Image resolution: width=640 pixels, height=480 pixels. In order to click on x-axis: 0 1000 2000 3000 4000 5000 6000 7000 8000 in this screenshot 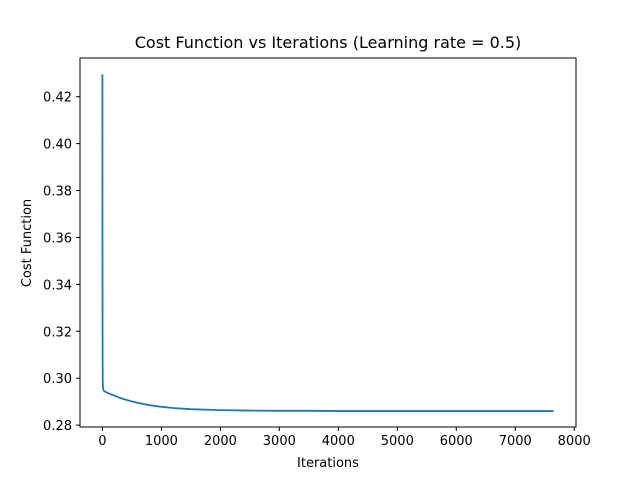, I will do `click(344, 438)`.